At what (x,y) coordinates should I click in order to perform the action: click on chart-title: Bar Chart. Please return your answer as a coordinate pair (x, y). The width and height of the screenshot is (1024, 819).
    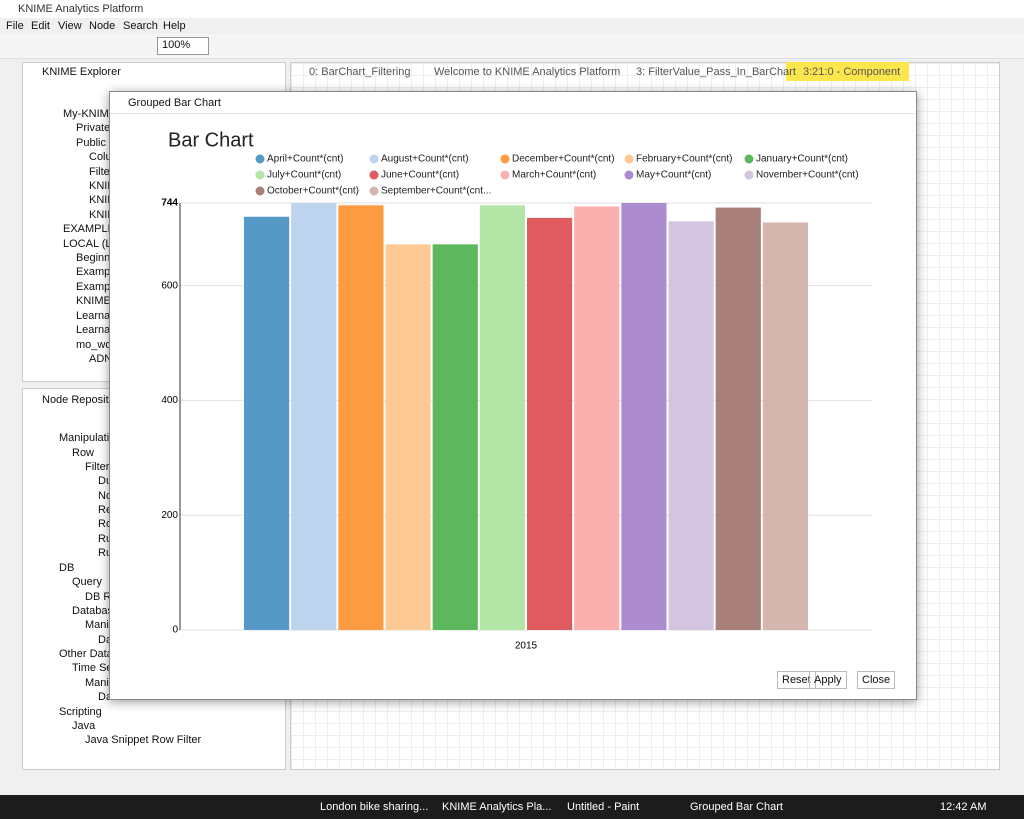
    Looking at the image, I should click on (211, 140).